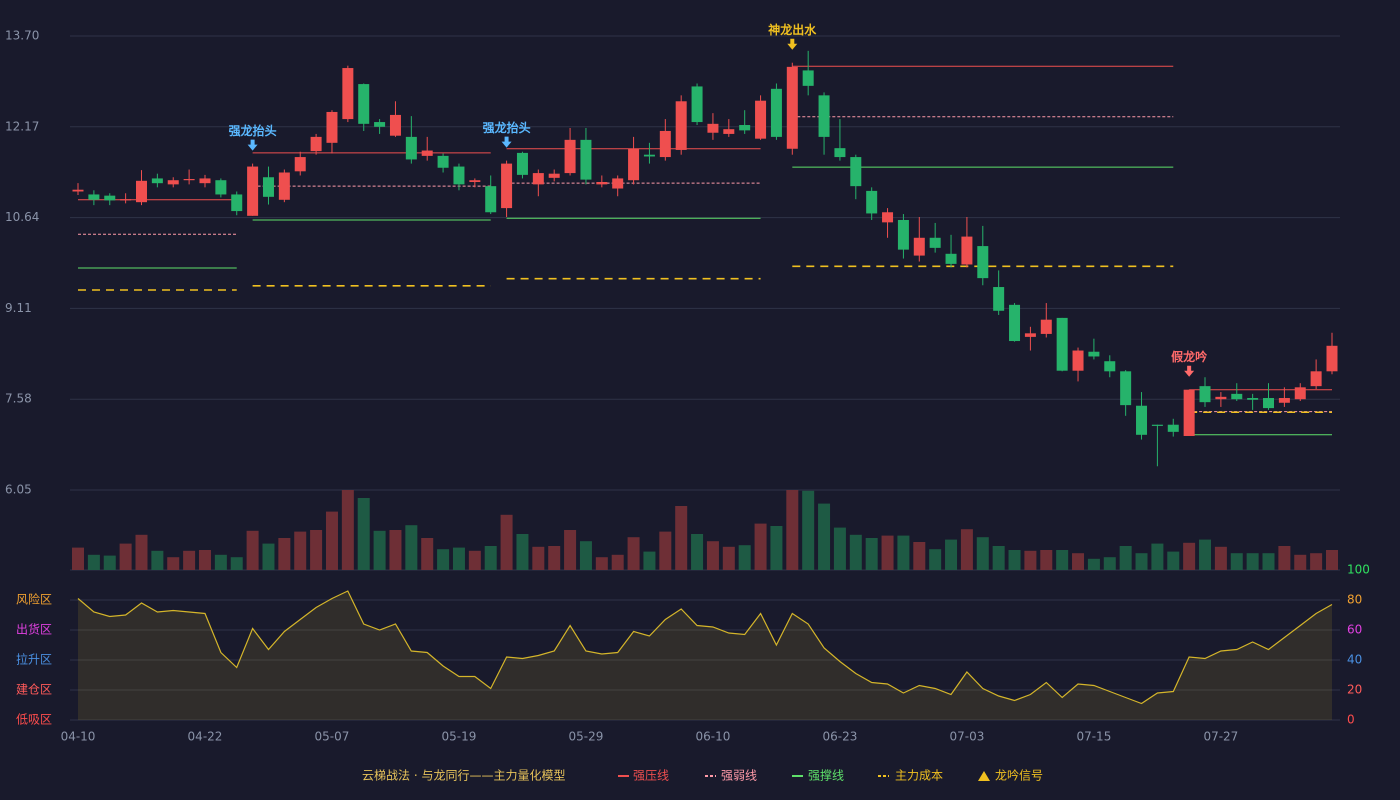 This screenshot has height=800, width=1400. Describe the element at coordinates (34, 659) in the screenshot. I see `zone-label: 拉升区` at that location.